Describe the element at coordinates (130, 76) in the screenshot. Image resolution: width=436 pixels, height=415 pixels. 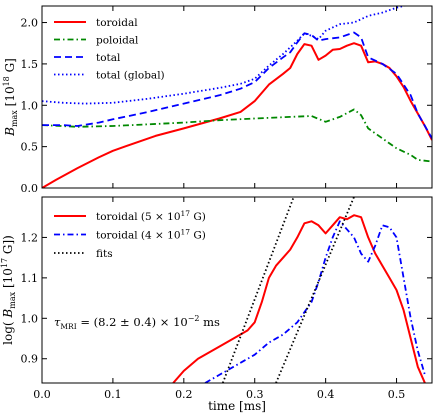
I see `legend-entry: total (global)` at that location.